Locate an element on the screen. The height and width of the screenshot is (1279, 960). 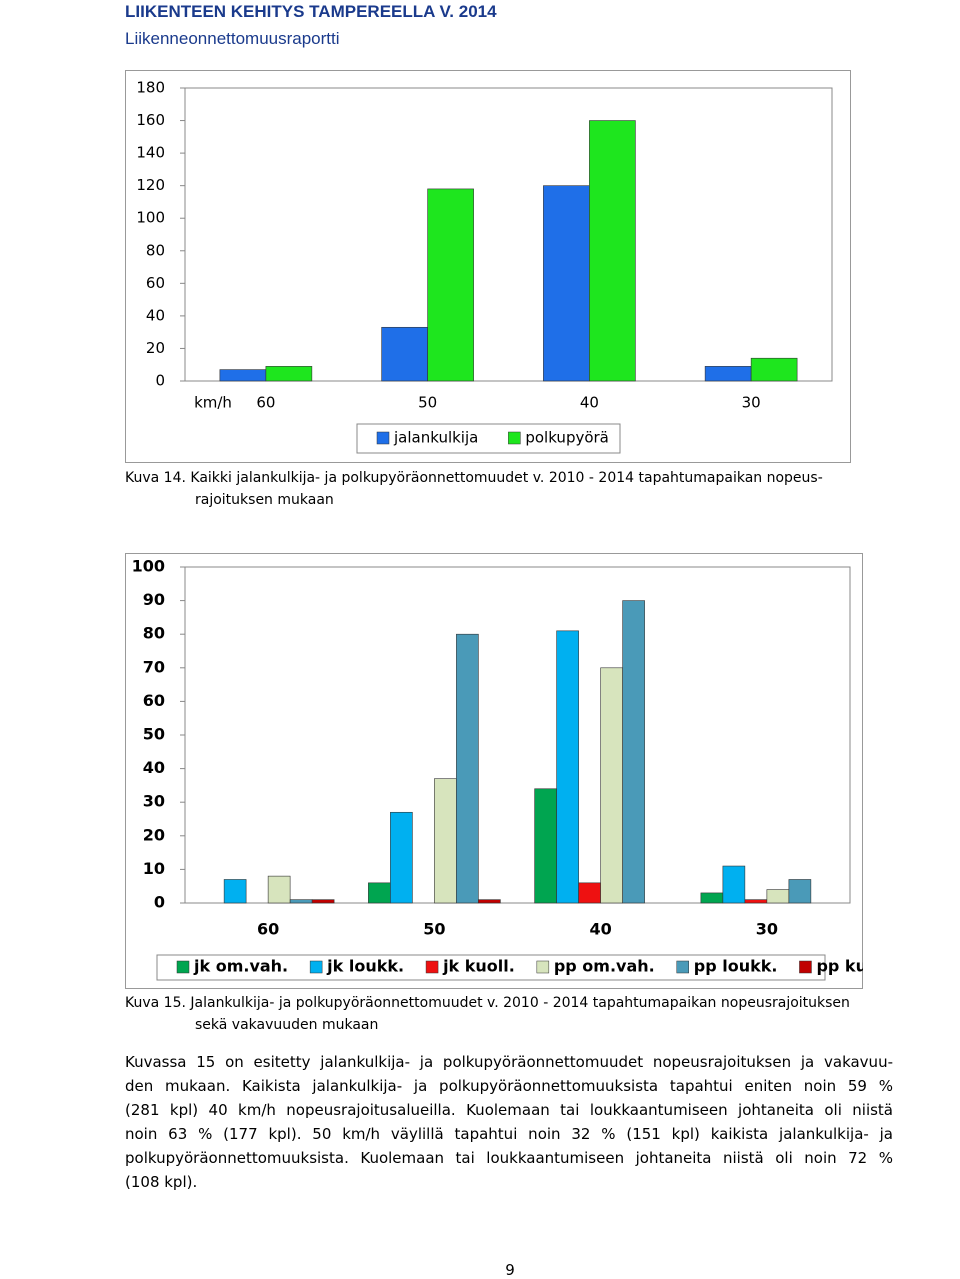
page-number: 9 is located at coordinates (510, 1270).